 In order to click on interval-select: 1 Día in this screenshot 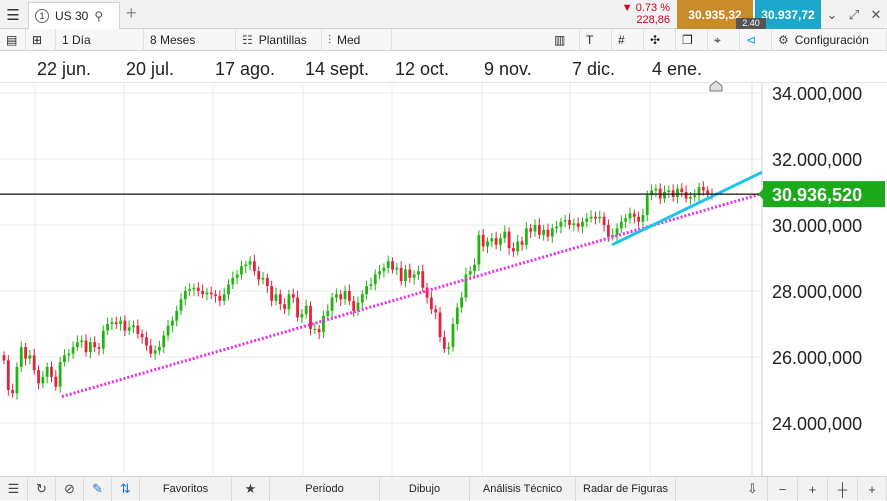, I will do `click(100, 40)`.